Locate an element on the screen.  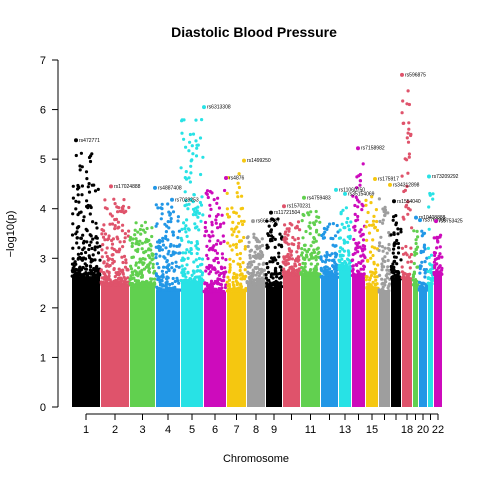
chromosome-2-points is located at coordinates (115, 302).